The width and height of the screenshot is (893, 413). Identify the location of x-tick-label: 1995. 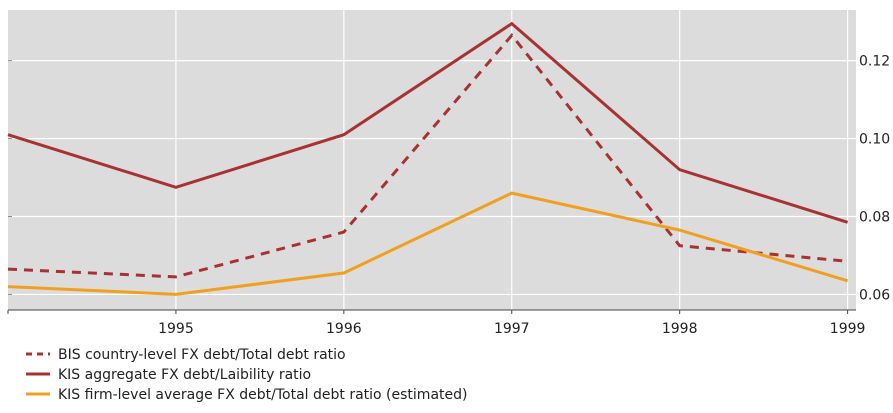
(176, 329).